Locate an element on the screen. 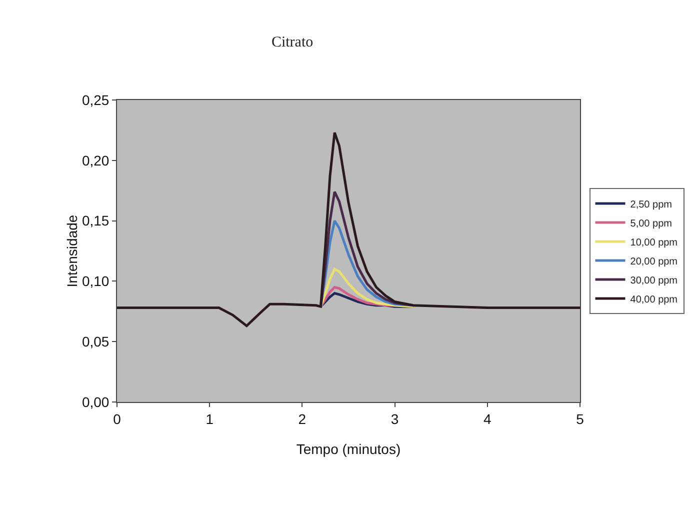  legend-label: 20,00 ppm is located at coordinates (654, 262).